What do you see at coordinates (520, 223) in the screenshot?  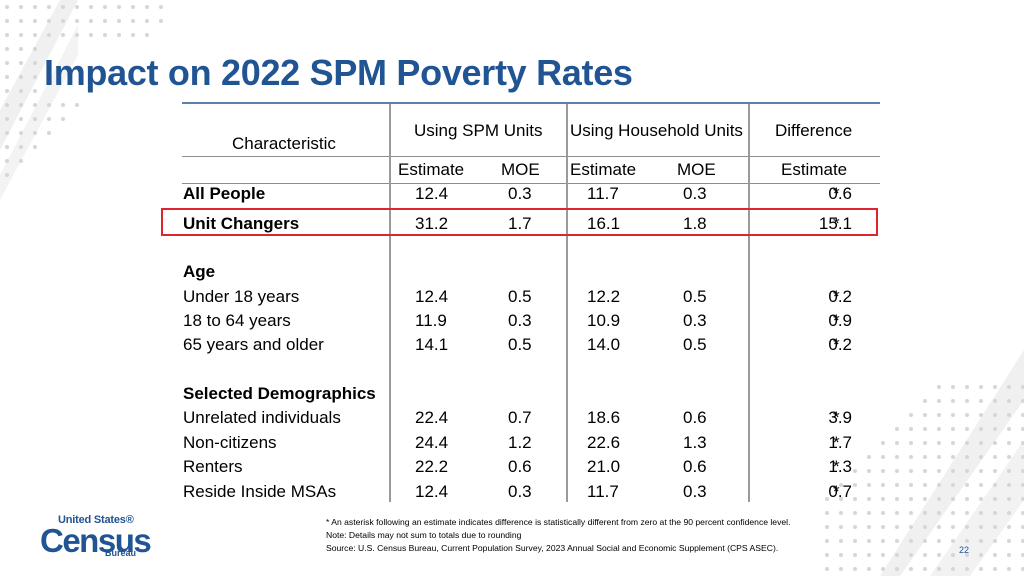 I see `cell-spm-moe: 1.7` at bounding box center [520, 223].